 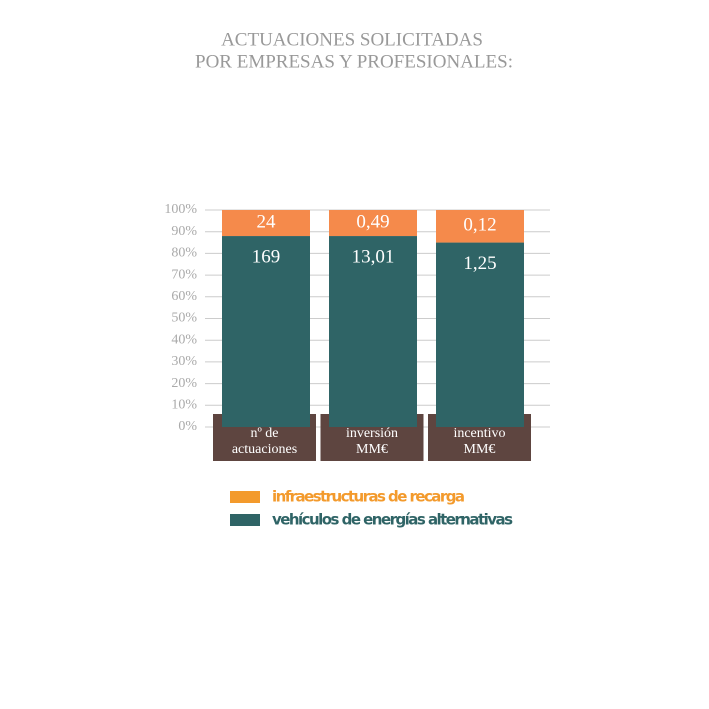 I want to click on chart-title: ACTUACIONES SOLICITADAS, so click(x=352, y=39).